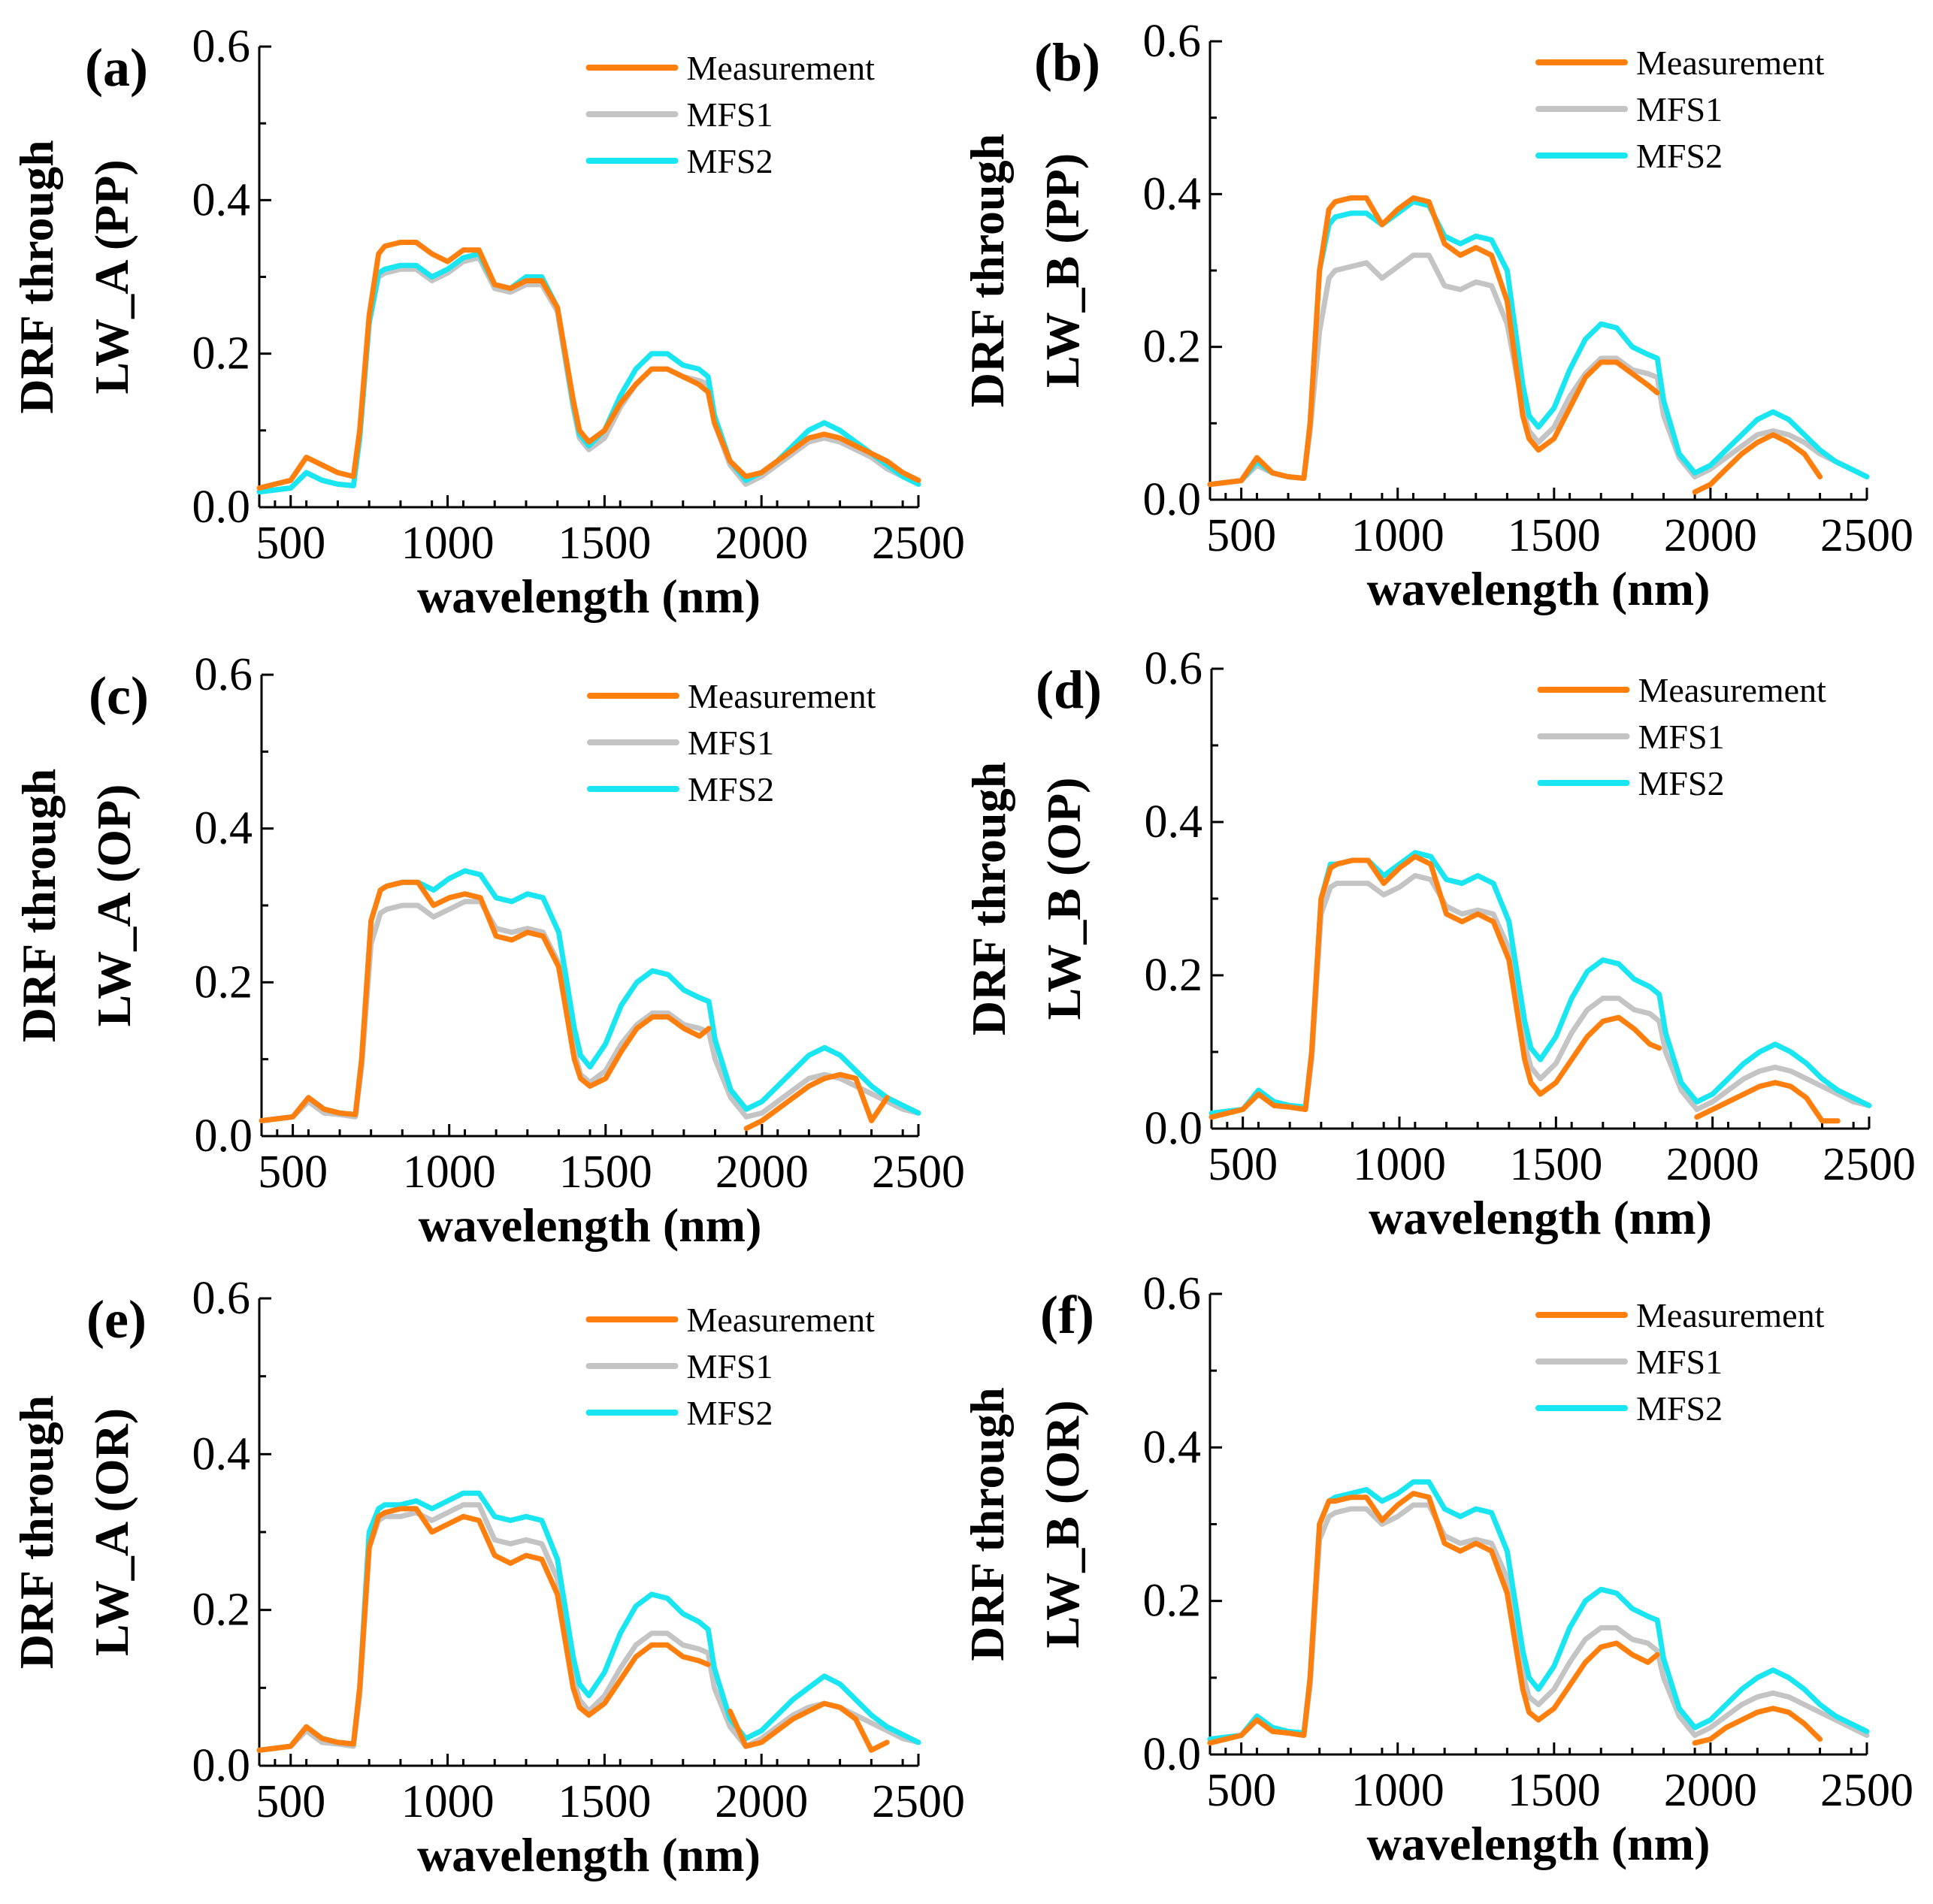 This screenshot has width=1933, height=1904. What do you see at coordinates (119, 696) in the screenshot?
I see `panel-label: (c)` at bounding box center [119, 696].